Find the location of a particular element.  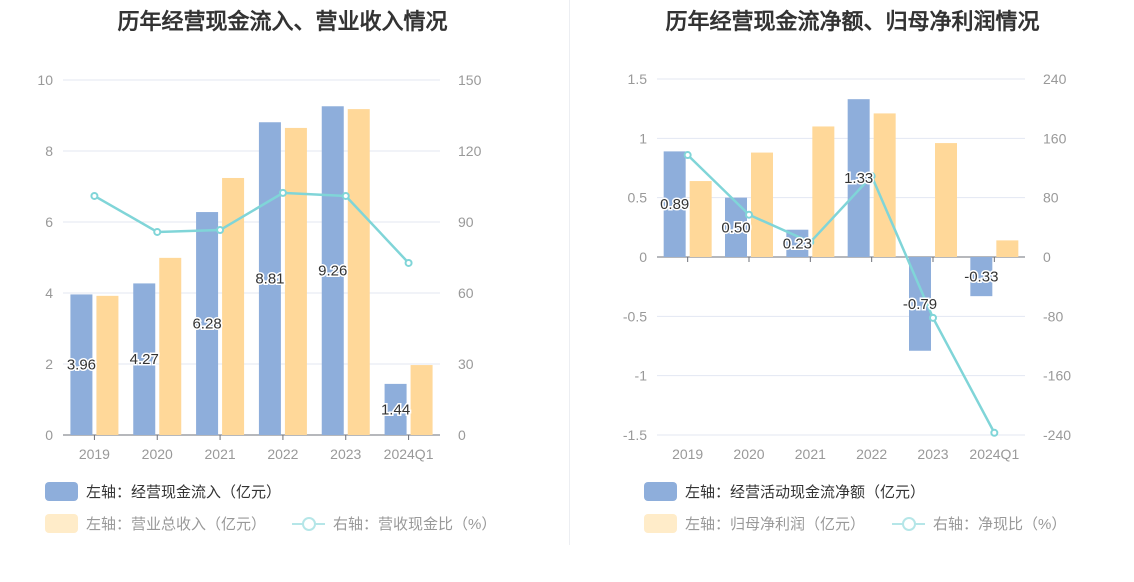

left-tick-label: 2 is located at coordinates (49, 364).